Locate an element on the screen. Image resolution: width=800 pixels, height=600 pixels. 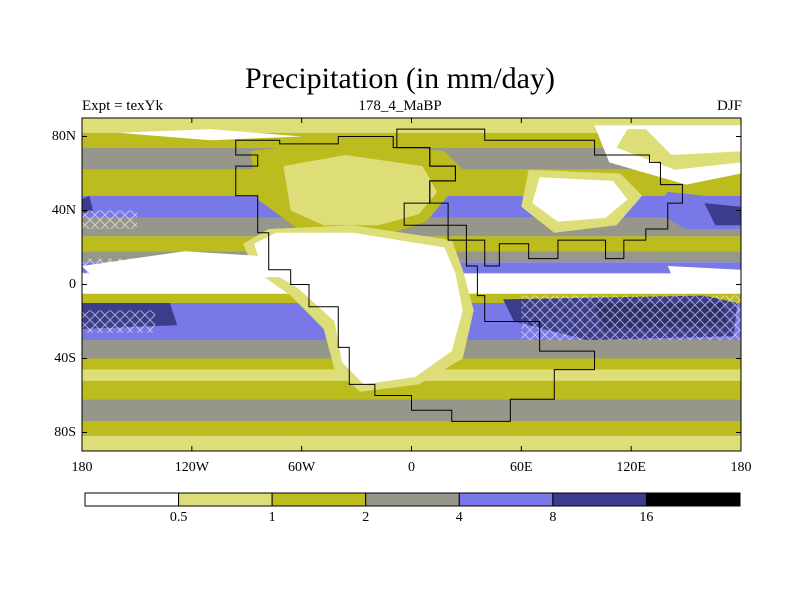
colorbar-label: 16 is located at coordinates (646, 517).